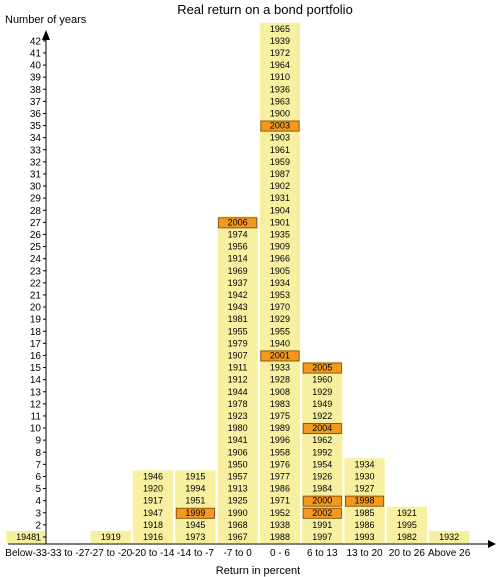 Image resolution: width=500 pixels, height=577 pixels. What do you see at coordinates (280, 537) in the screenshot?
I see `year-label-1988: 1988` at bounding box center [280, 537].